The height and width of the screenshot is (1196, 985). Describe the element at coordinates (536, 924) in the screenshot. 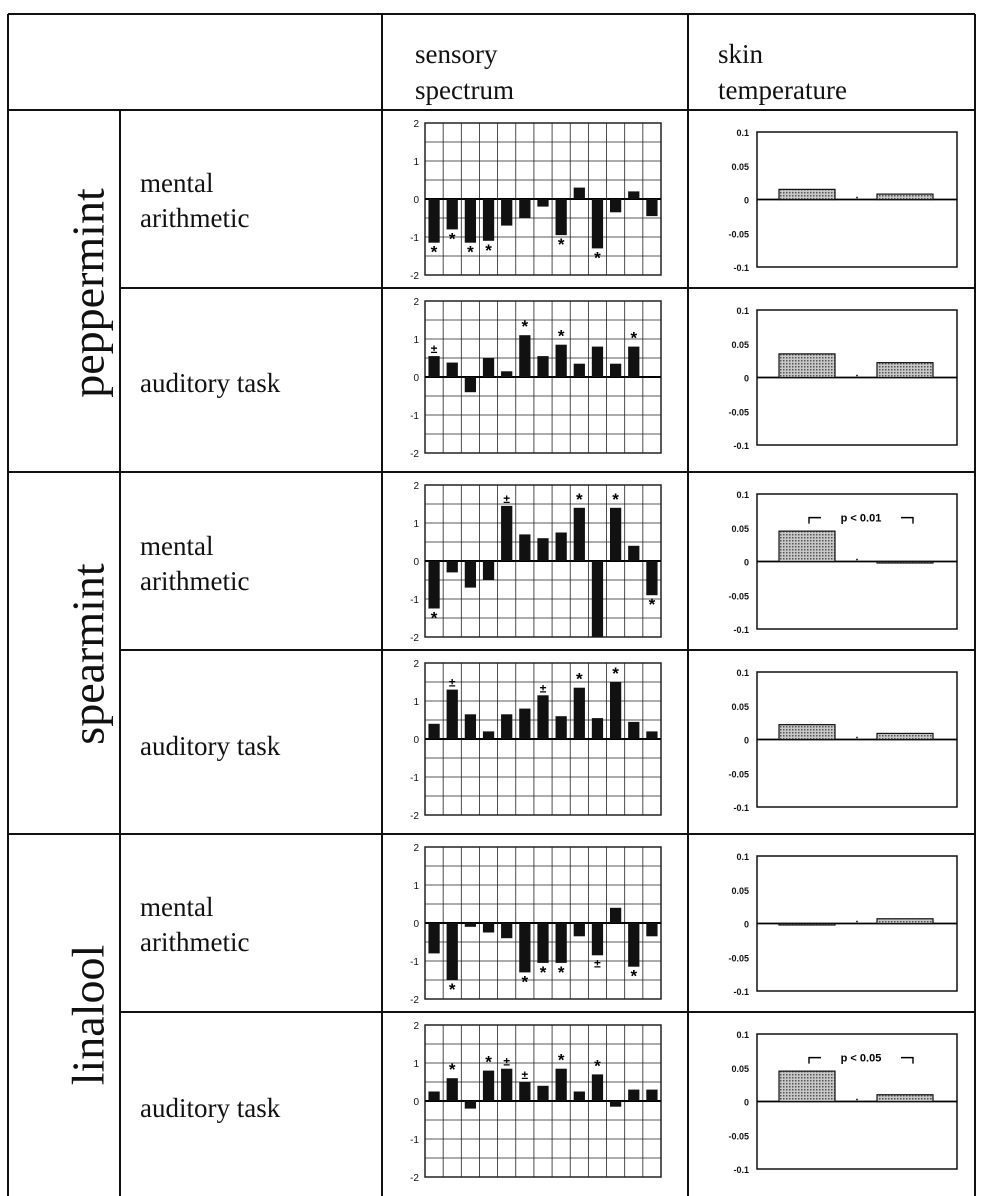

I see `spectrum-chart-linalool-mental: 2 1 0 -1 -2 * * * * ± *` at that location.